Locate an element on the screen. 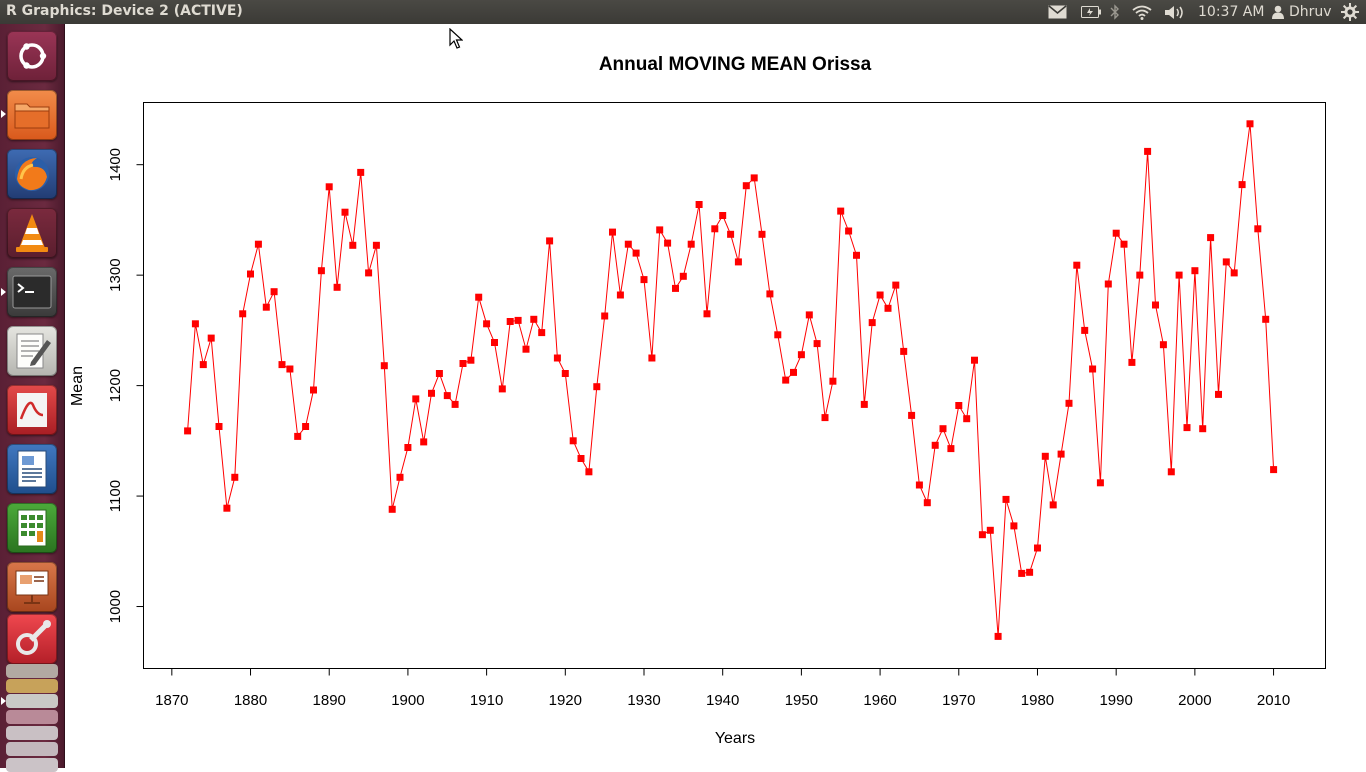  battery-icon is located at coordinates (1091, 12).